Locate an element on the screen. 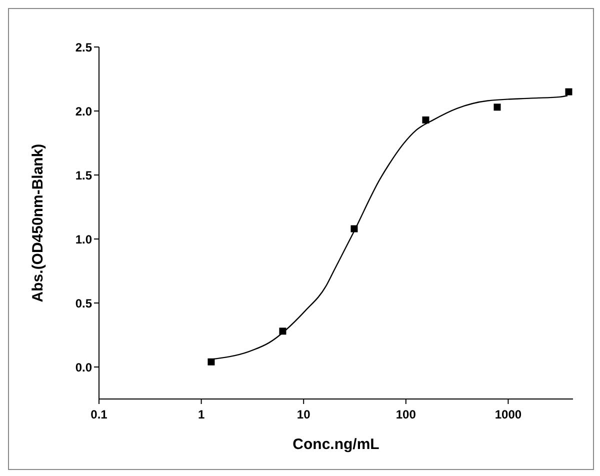  x-tick-label: 100 is located at coordinates (406, 415).